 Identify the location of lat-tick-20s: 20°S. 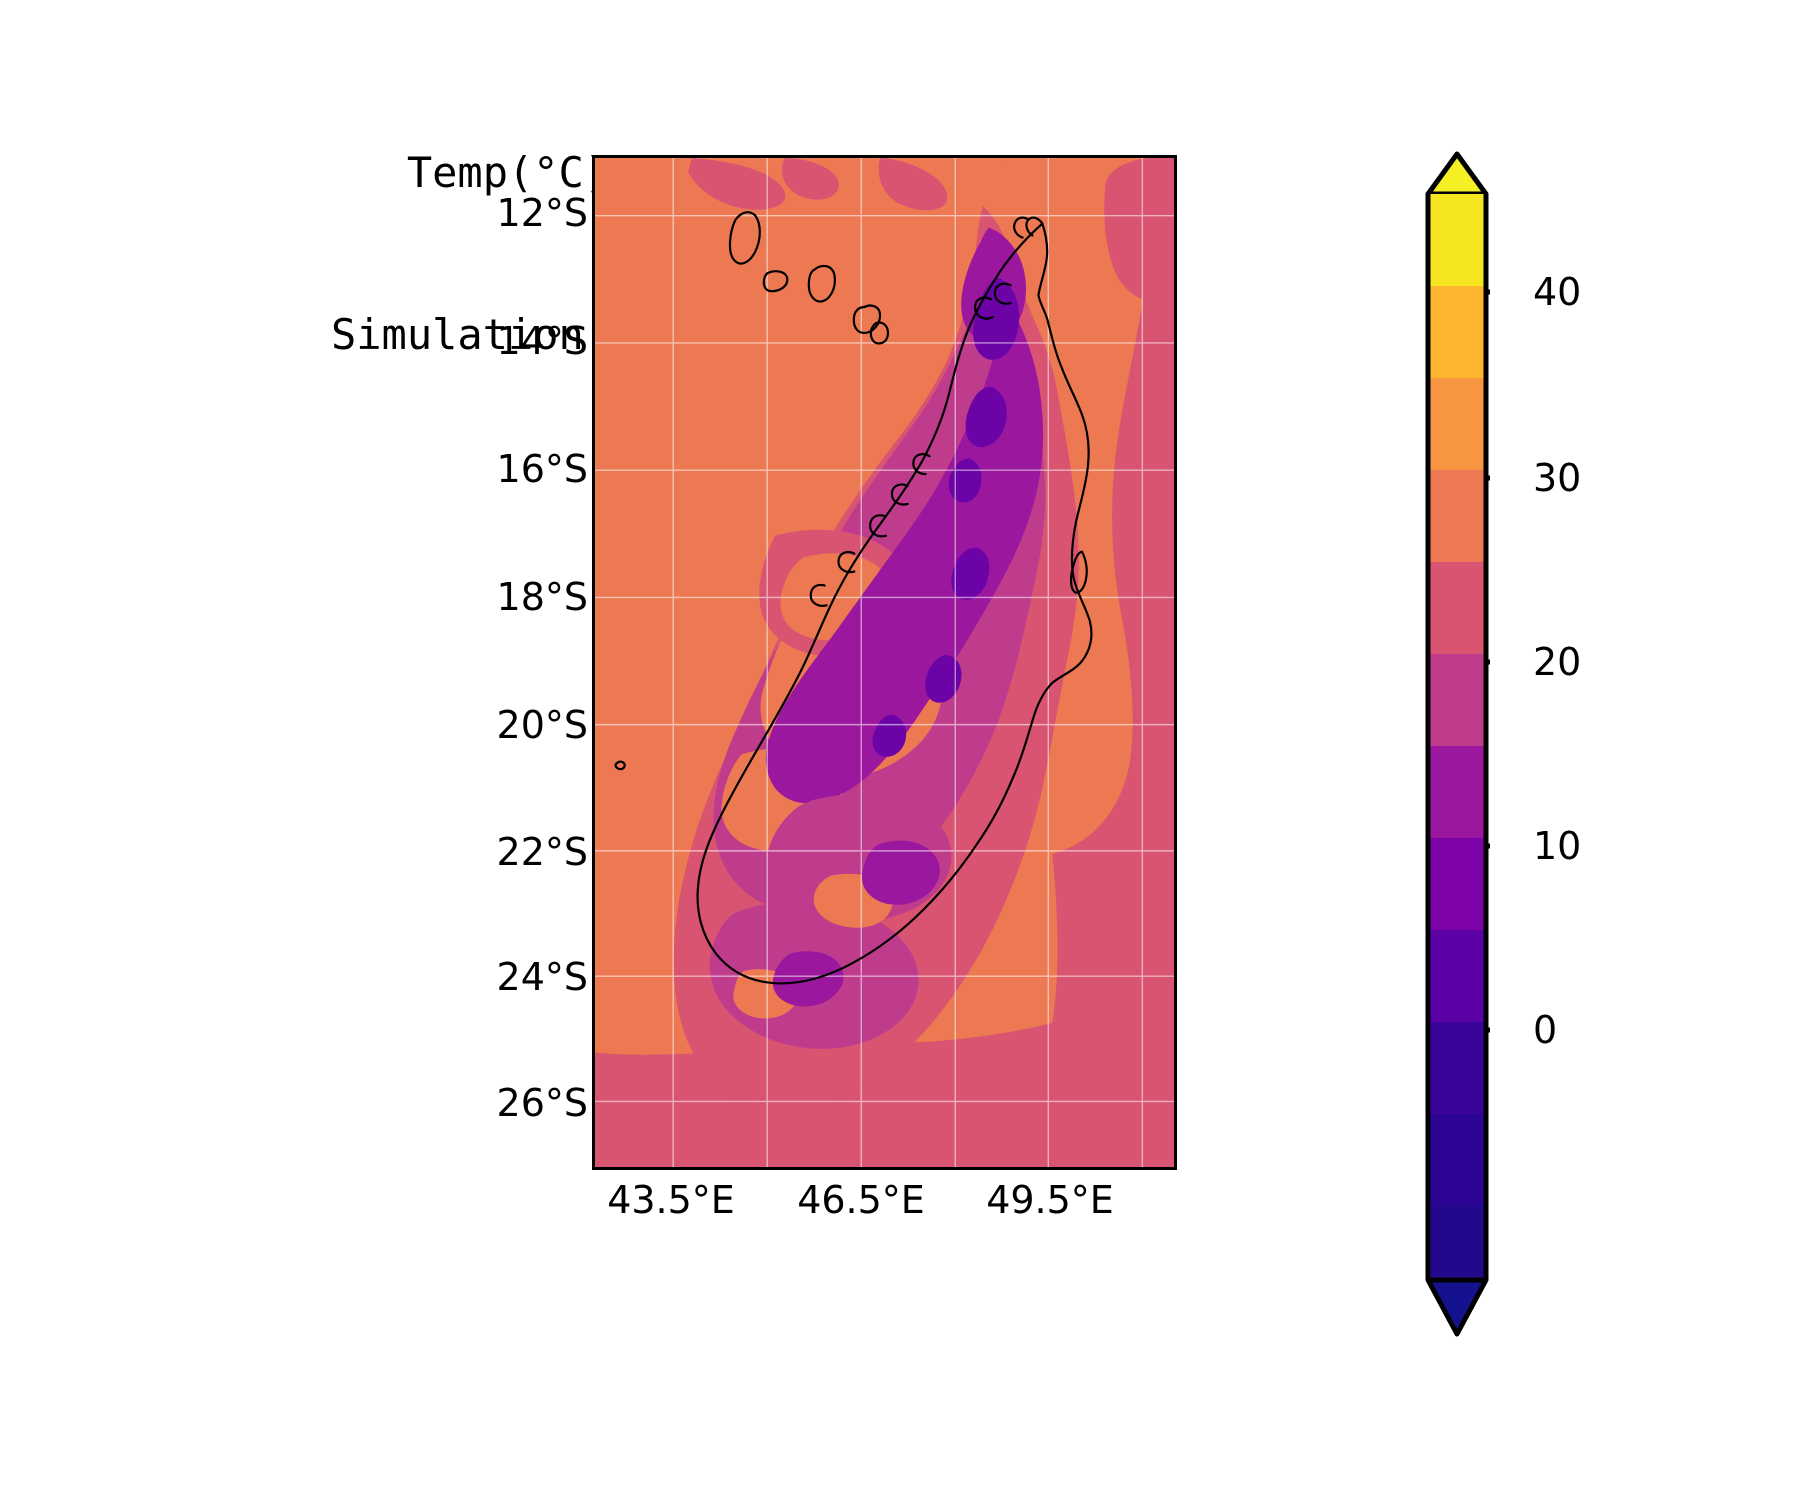
(542, 725).